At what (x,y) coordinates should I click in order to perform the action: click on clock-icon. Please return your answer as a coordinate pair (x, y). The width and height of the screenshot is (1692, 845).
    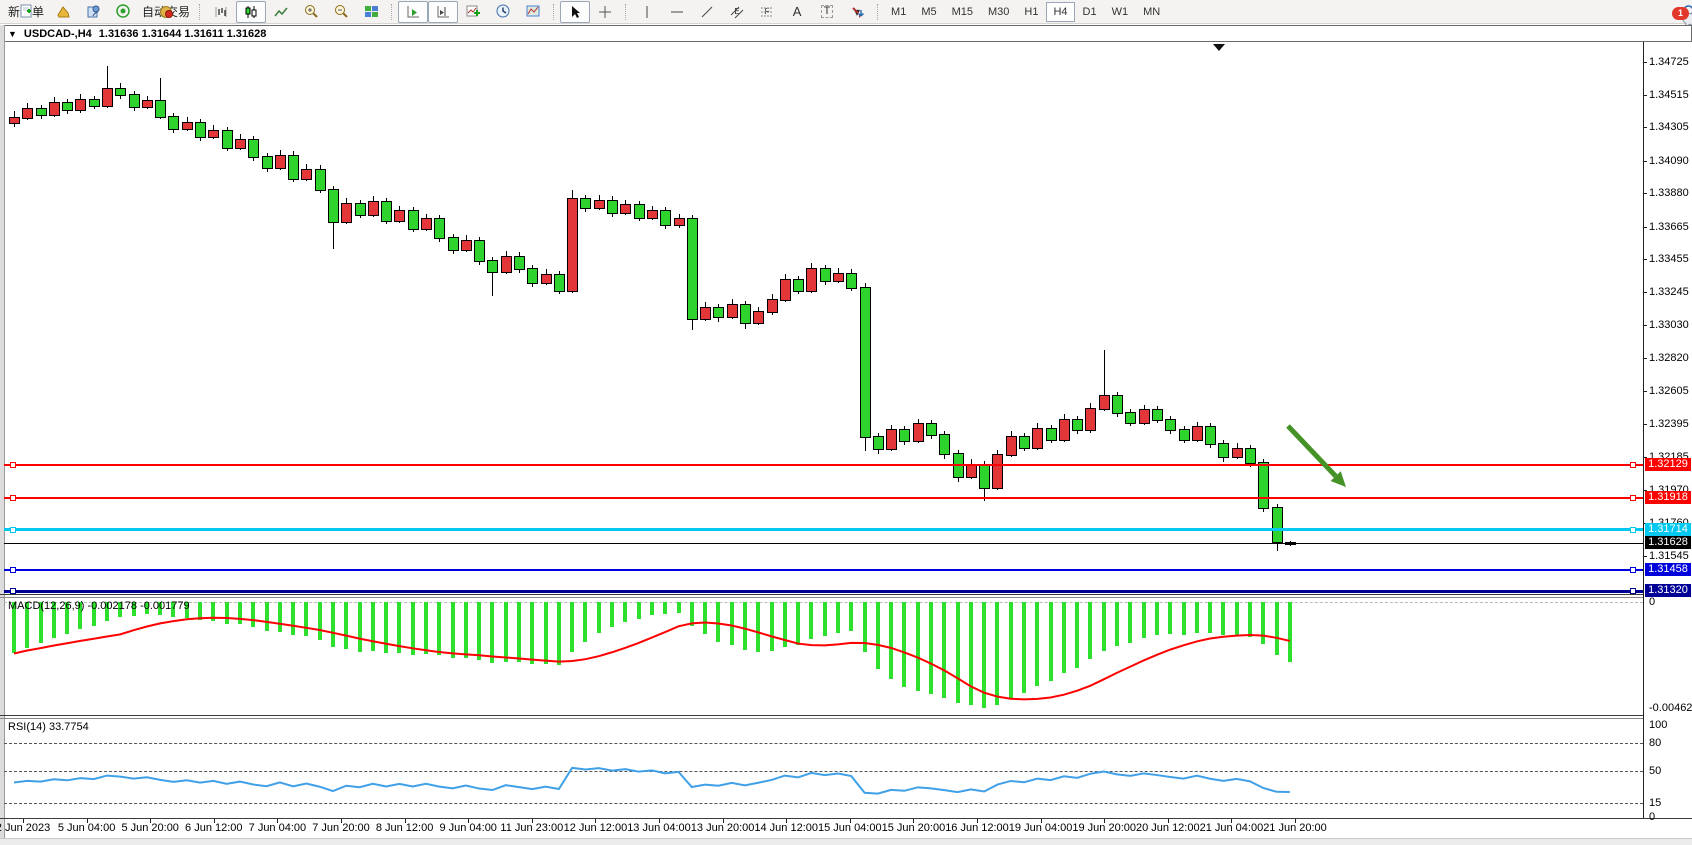
    Looking at the image, I should click on (503, 11).